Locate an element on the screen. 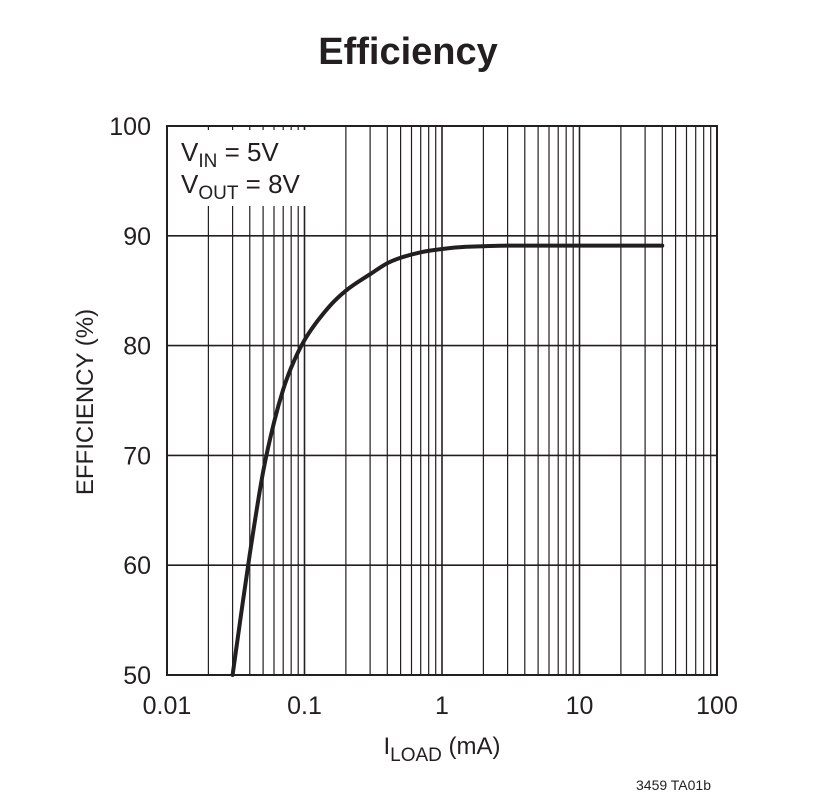 This screenshot has height=810, width=837. legend-background is located at coordinates (240, 168).